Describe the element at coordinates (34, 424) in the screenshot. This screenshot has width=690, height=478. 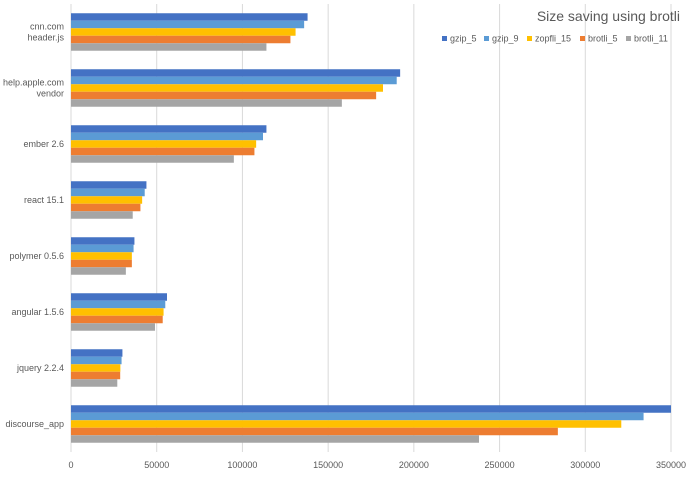
I see `category-label: discourse_app` at that location.